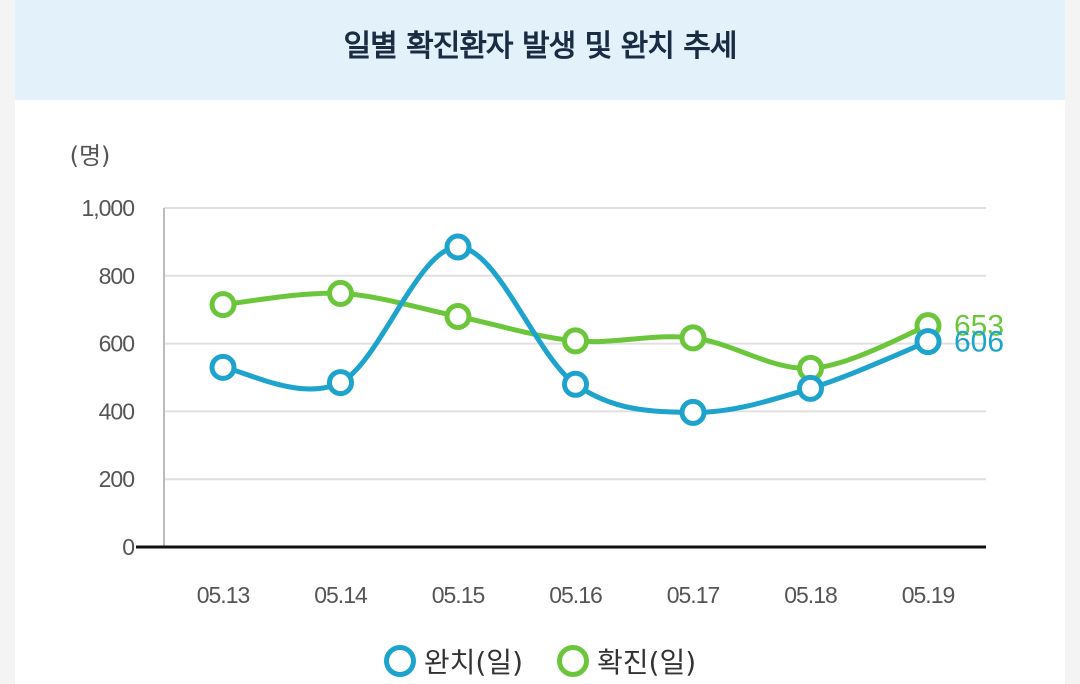  What do you see at coordinates (540, 661) in the screenshot?
I see `chart-legend: 완치(일) 확진(일)` at bounding box center [540, 661].